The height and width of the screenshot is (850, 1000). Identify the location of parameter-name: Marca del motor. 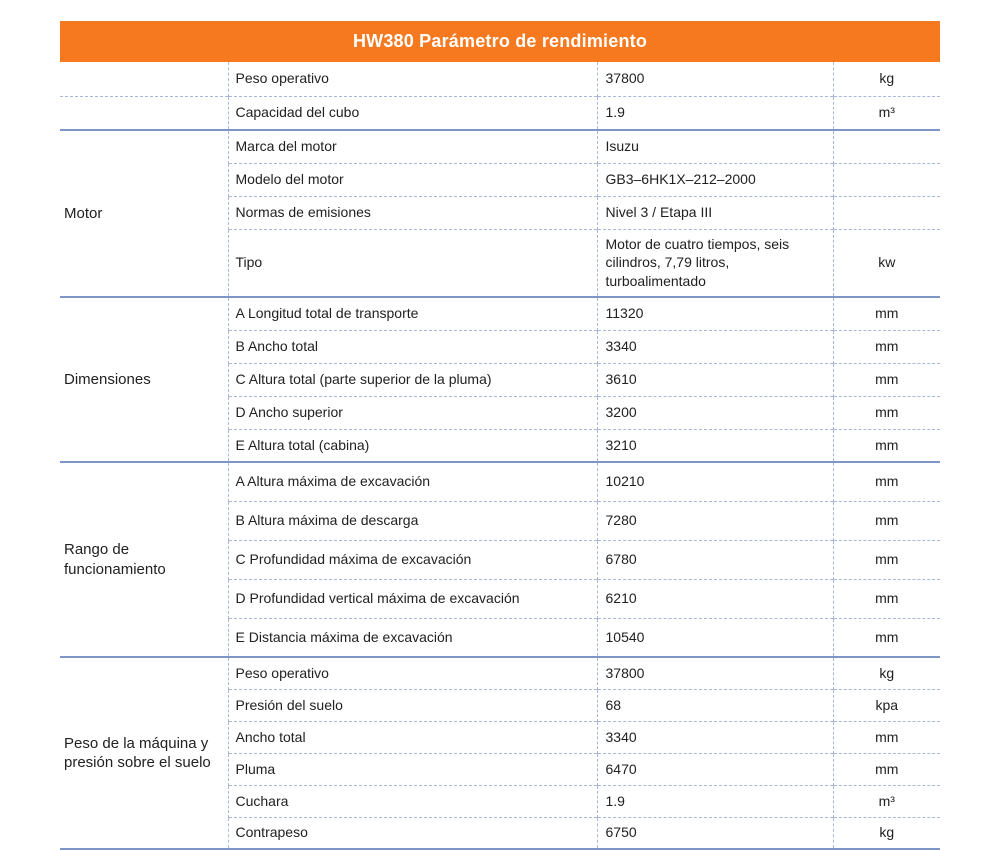
(412, 146).